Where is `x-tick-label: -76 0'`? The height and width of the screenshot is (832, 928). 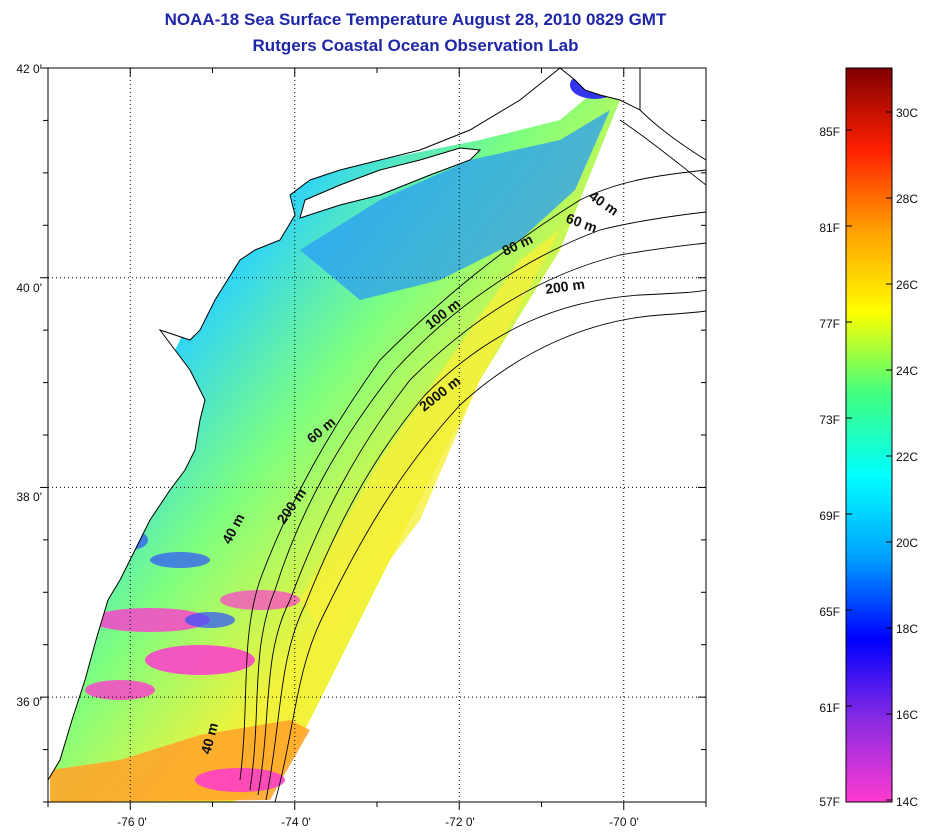 x-tick-label: -76 0' is located at coordinates (132, 822).